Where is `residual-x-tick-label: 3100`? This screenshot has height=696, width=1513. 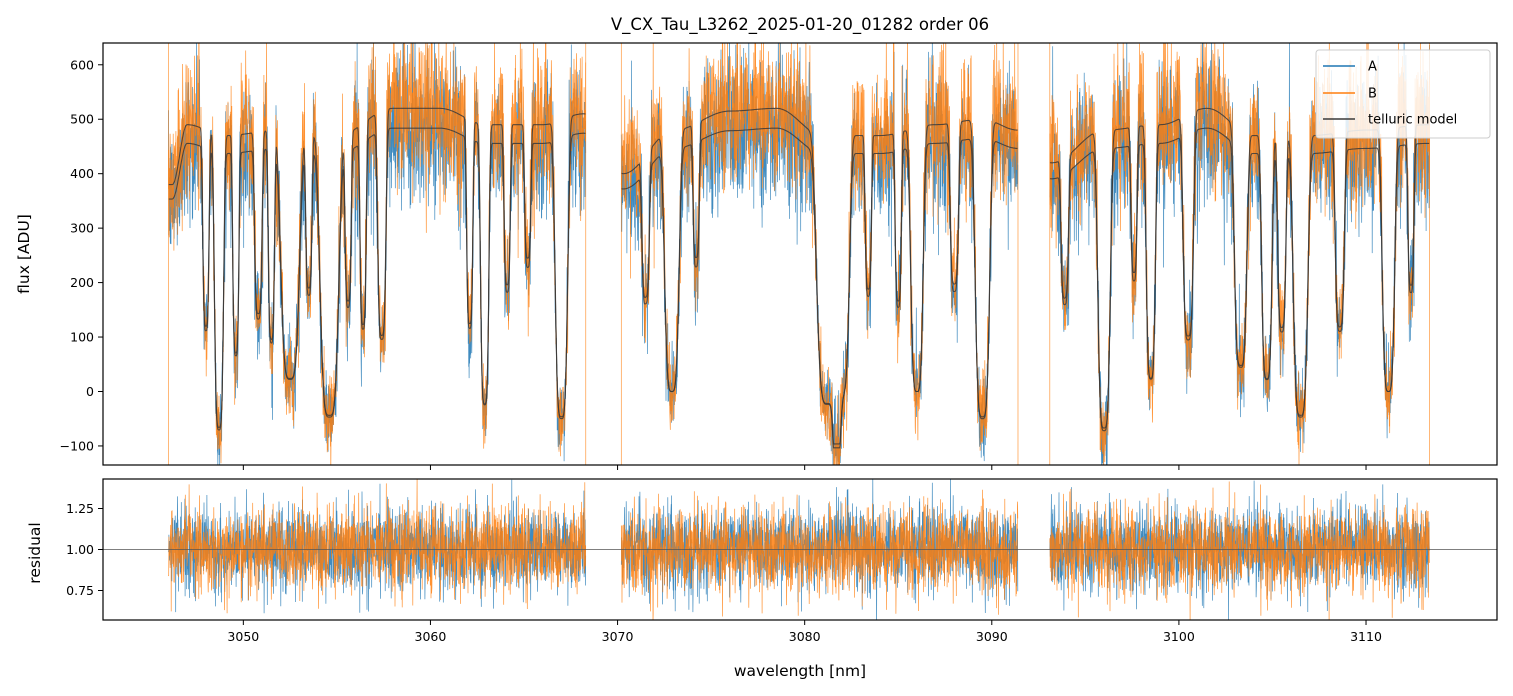 residual-x-tick-label: 3100 is located at coordinates (1179, 636).